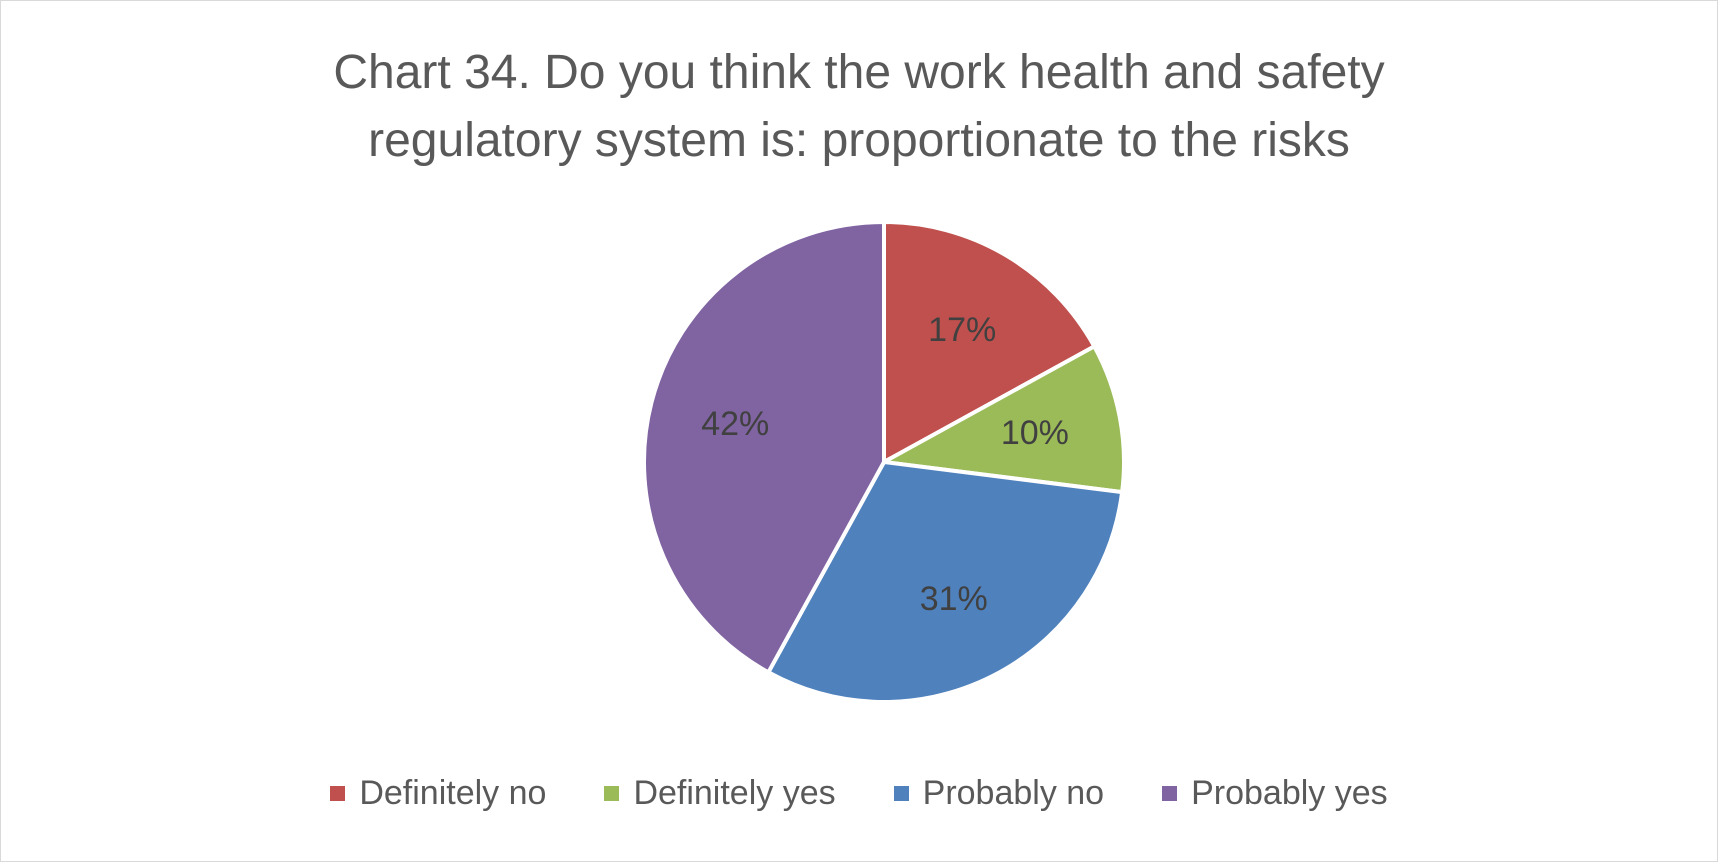 The image size is (1718, 862). I want to click on legend-swatch-definitely-yes, so click(612, 793).